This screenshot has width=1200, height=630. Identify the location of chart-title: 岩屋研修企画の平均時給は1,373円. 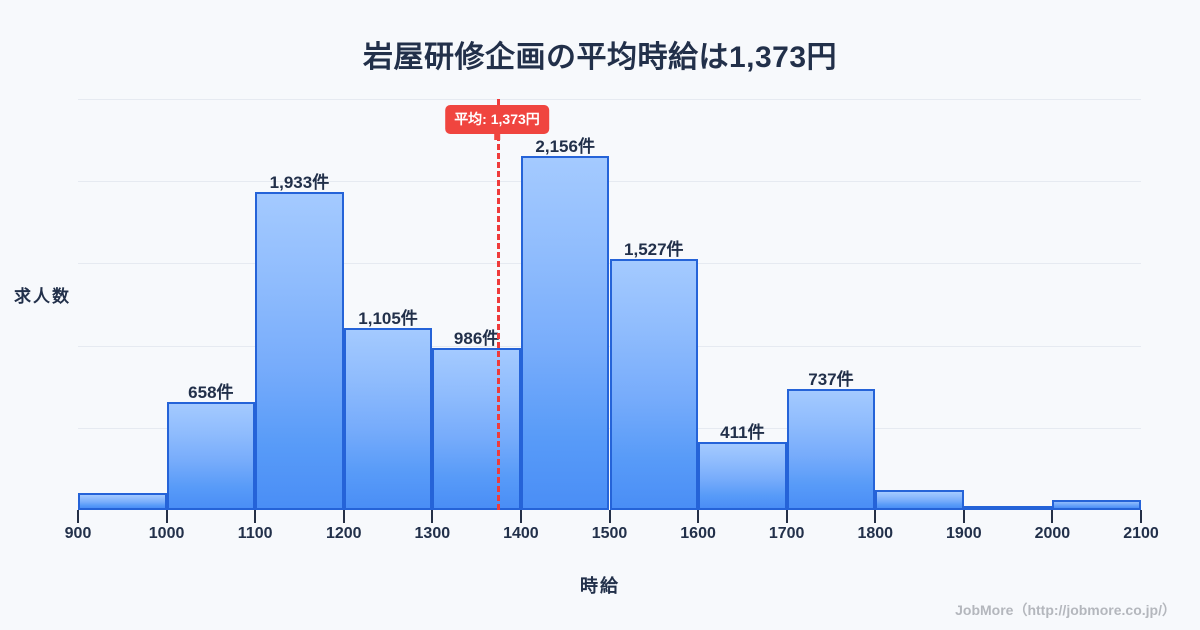
(600, 57).